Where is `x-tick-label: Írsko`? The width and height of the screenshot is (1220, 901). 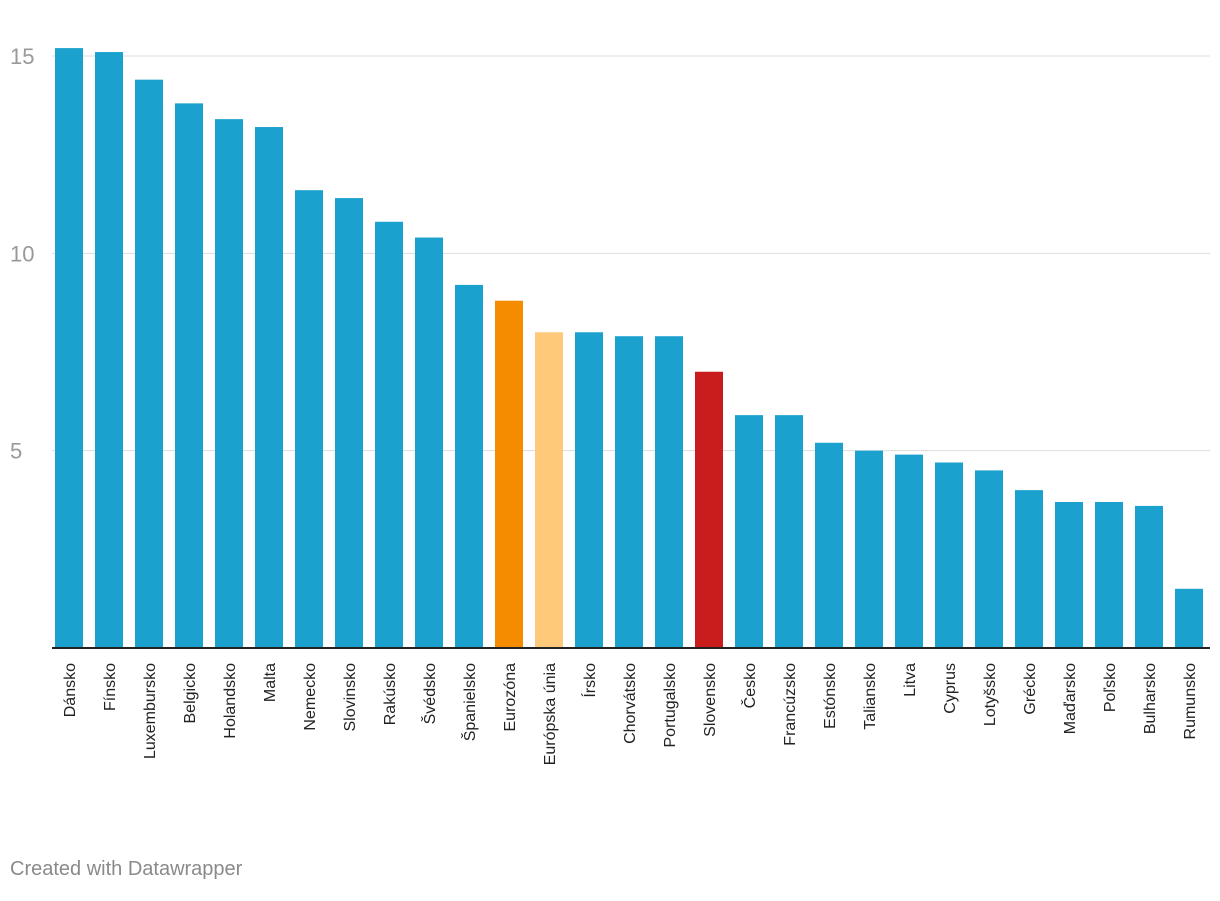 x-tick-label: Írsko is located at coordinates (589, 680).